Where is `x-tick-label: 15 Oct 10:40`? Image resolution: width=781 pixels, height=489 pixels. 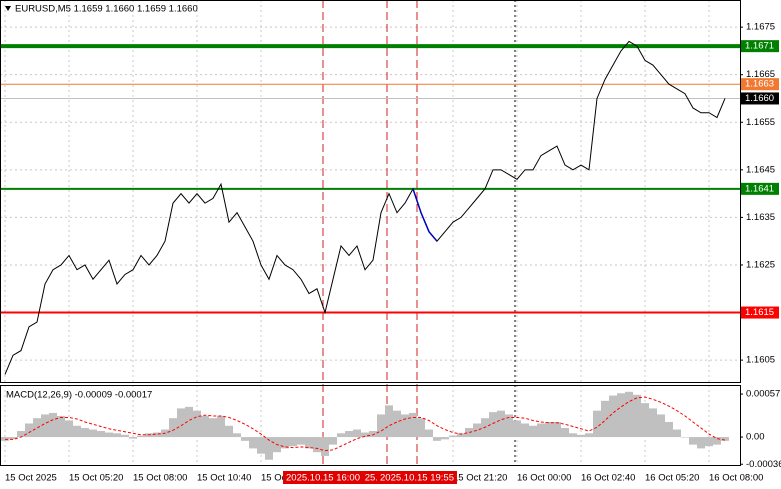 x-tick-label: 15 Oct 10:40 is located at coordinates (224, 478).